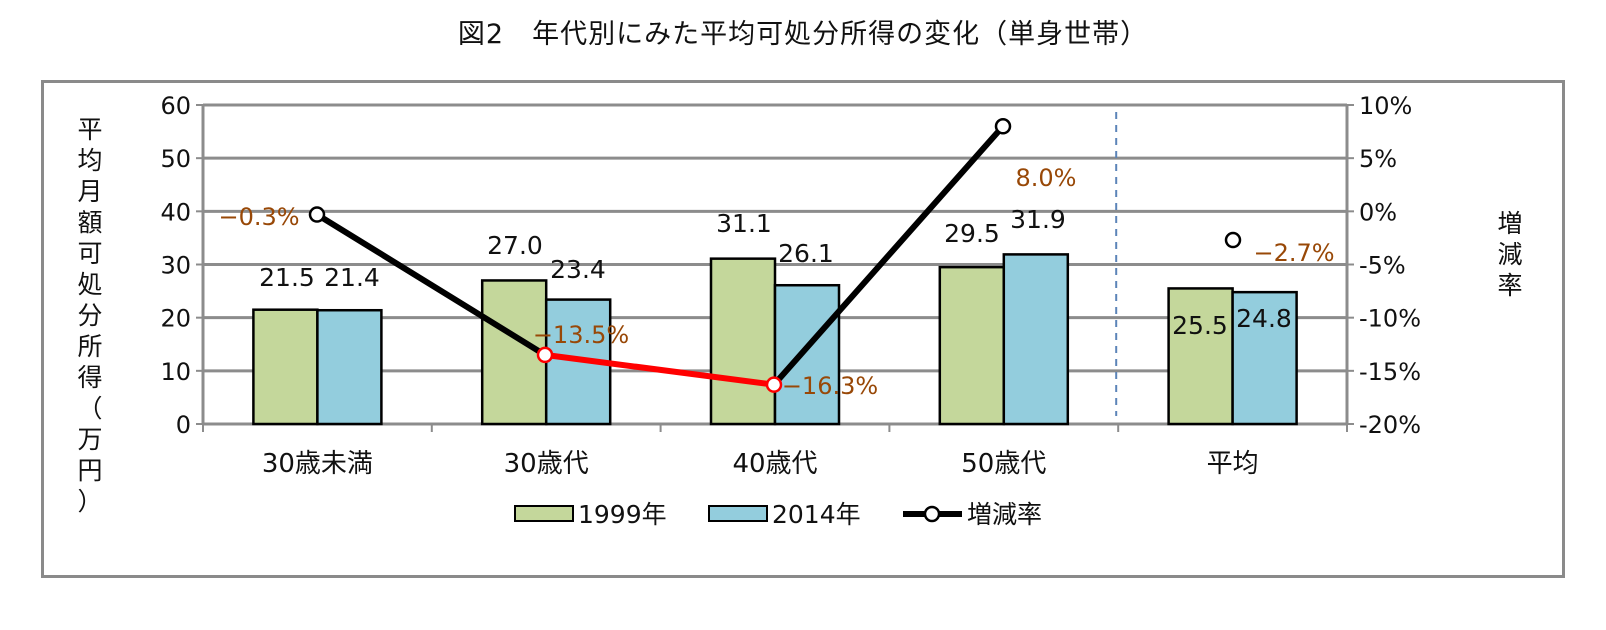  Describe the element at coordinates (317, 464) in the screenshot. I see `x-tick-label: 30歳未満` at that location.